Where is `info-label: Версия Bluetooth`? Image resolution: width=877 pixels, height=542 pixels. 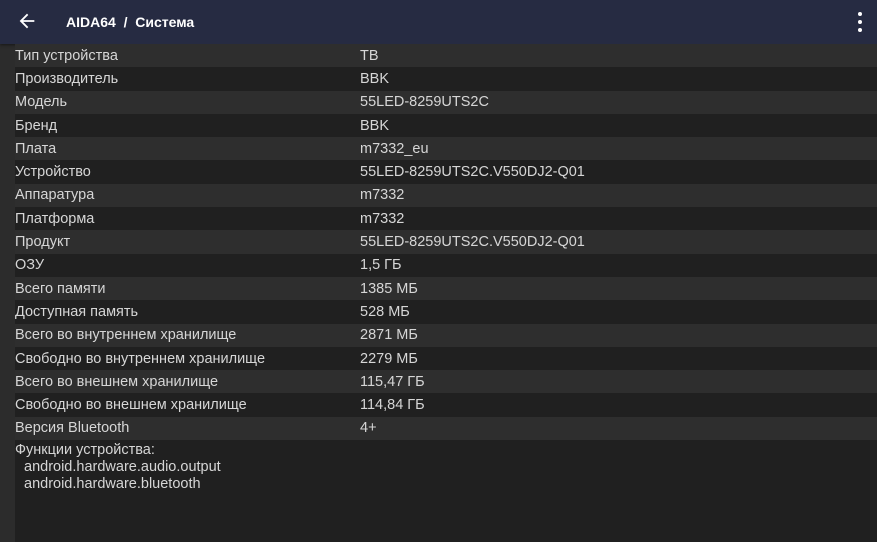
info-label: Версия Bluetooth is located at coordinates (72, 428).